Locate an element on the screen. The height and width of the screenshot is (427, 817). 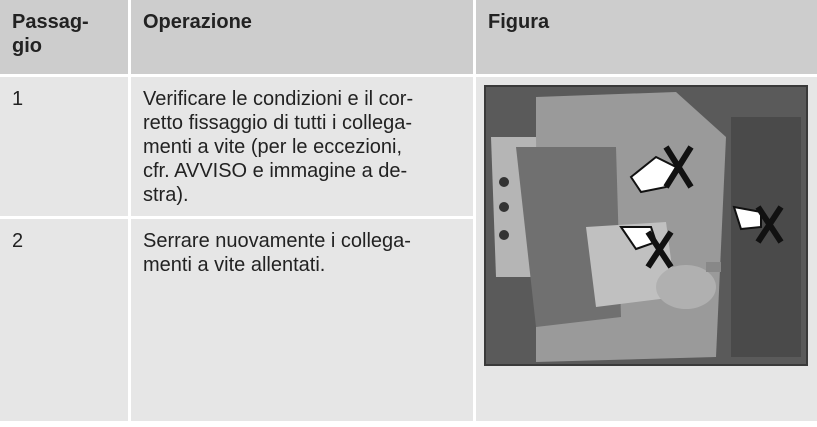
text-line: Serrare nuovamente i collega- is located at coordinates (277, 241).